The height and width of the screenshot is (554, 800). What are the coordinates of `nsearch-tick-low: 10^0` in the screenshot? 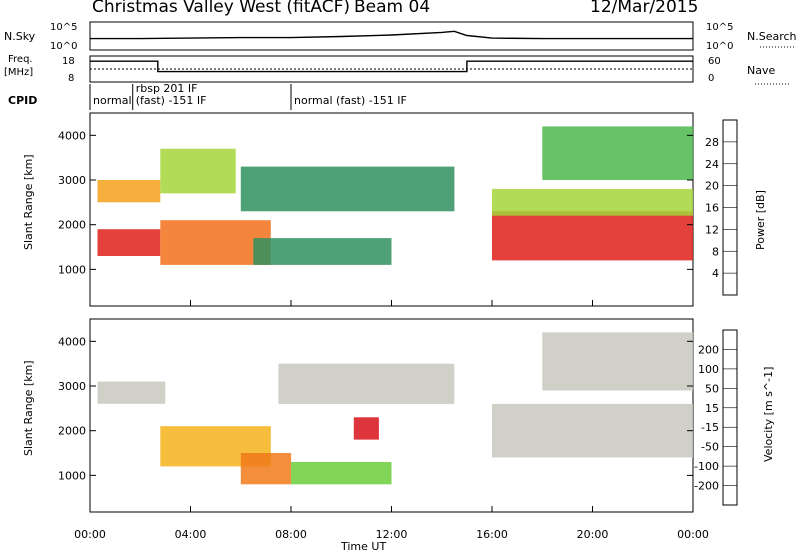 It's located at (719, 46).